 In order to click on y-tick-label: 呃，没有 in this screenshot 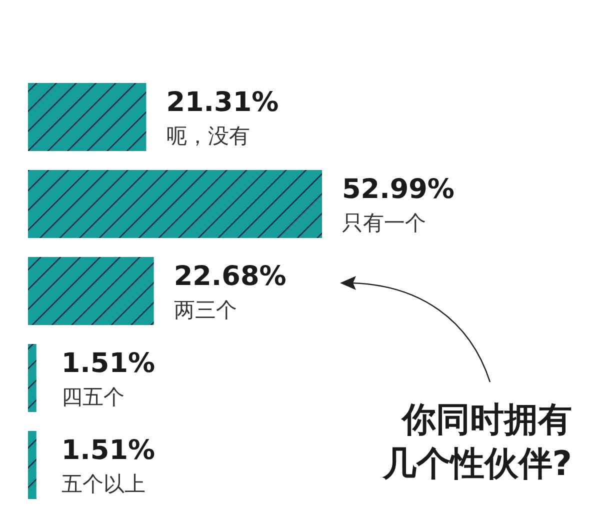, I will do `click(208, 136)`.